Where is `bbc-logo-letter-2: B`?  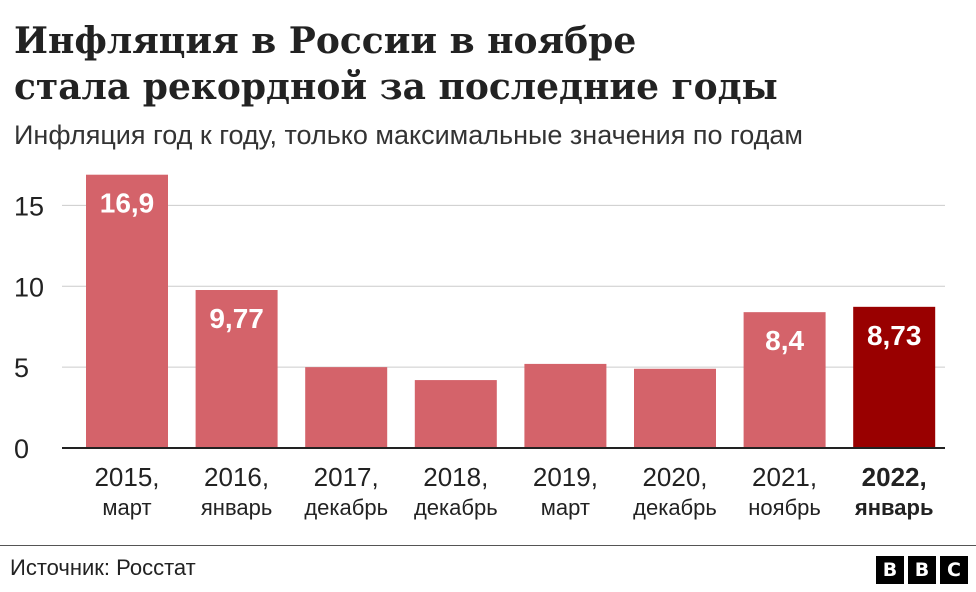
bbc-logo-letter-2: B is located at coordinates (922, 570).